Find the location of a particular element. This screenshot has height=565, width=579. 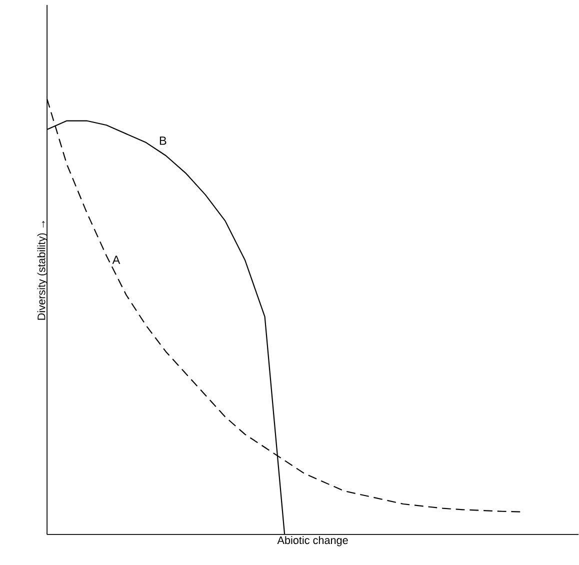

y-axis-title: Diversity (stability) → is located at coordinates (42, 270).